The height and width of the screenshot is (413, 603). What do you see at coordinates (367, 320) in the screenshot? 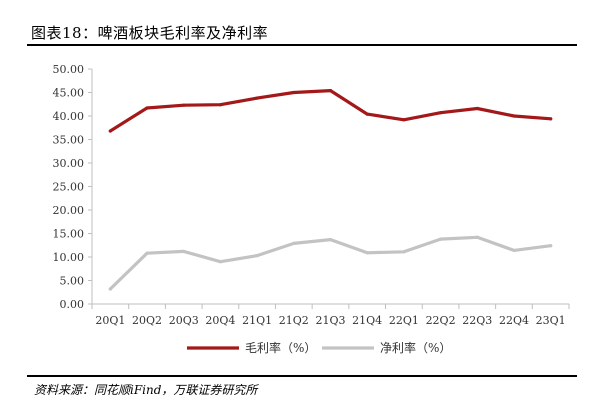
I see `x-tick-label: 21Q4` at bounding box center [367, 320].